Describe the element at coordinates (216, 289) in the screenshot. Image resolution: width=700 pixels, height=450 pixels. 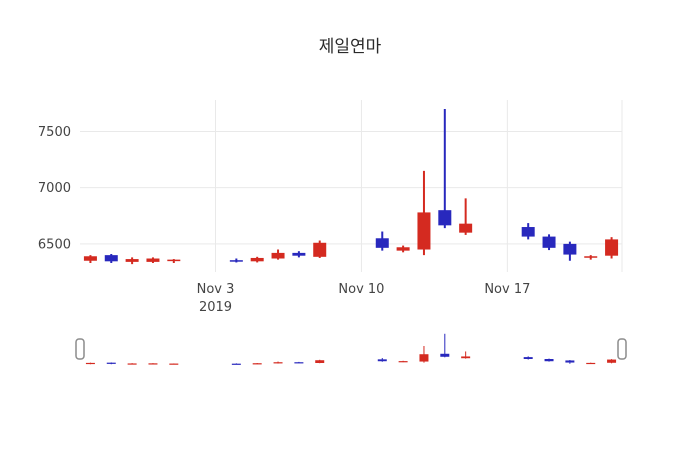
I see `x-tick-label: Nov 3` at that location.